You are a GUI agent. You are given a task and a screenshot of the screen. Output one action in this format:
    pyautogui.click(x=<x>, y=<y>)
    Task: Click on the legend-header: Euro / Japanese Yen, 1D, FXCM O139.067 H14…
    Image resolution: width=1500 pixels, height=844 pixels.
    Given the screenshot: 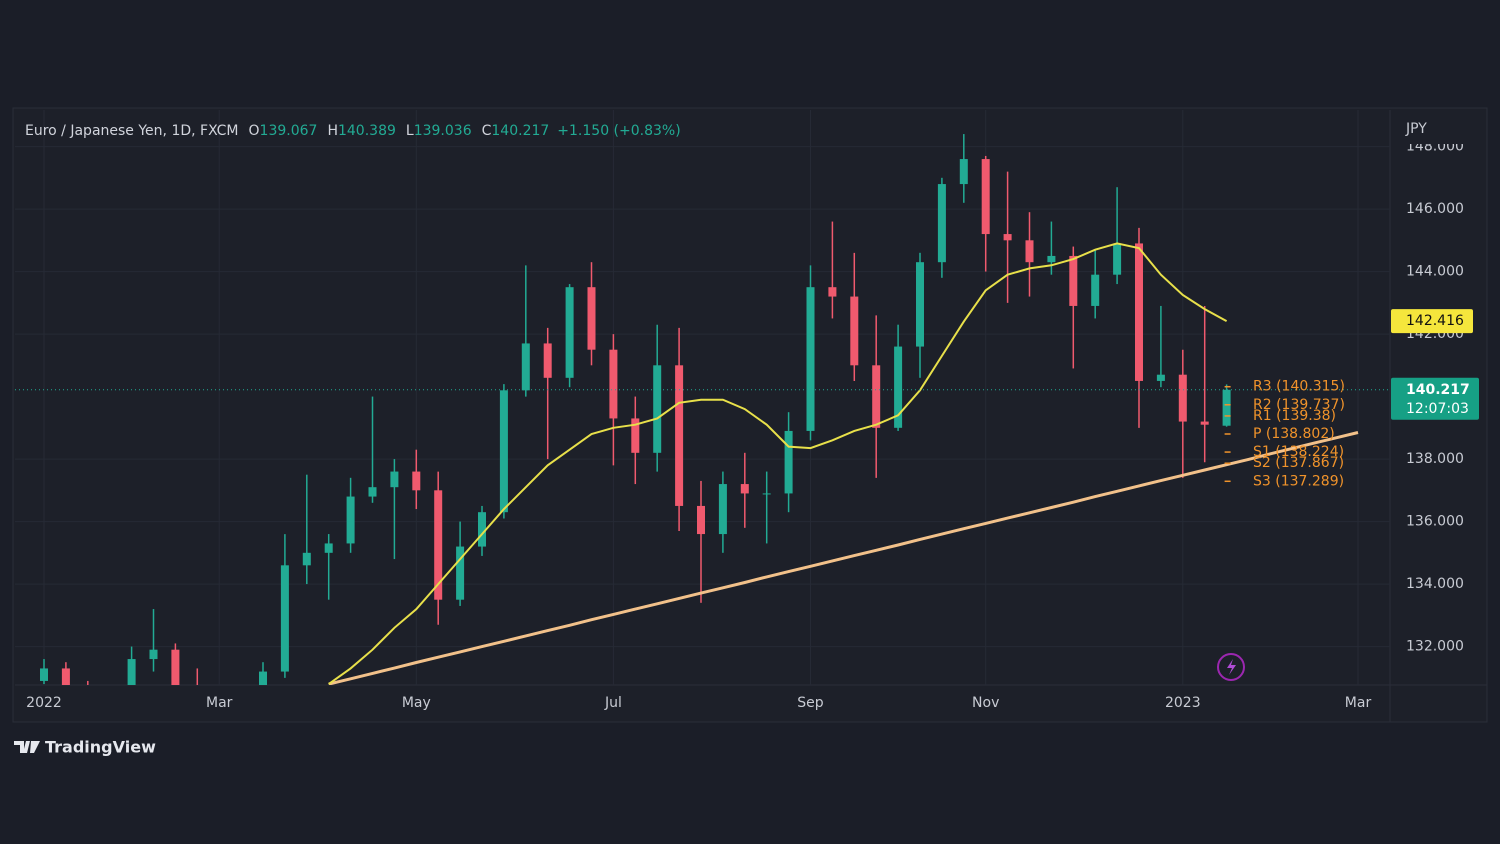 What is the action you would take?
    pyautogui.click(x=353, y=131)
    